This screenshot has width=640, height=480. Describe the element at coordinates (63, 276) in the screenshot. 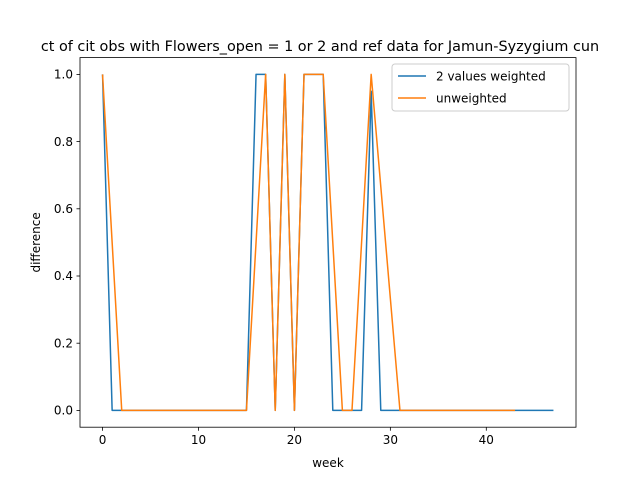

I see `y-tick-label: 0.4` at that location.